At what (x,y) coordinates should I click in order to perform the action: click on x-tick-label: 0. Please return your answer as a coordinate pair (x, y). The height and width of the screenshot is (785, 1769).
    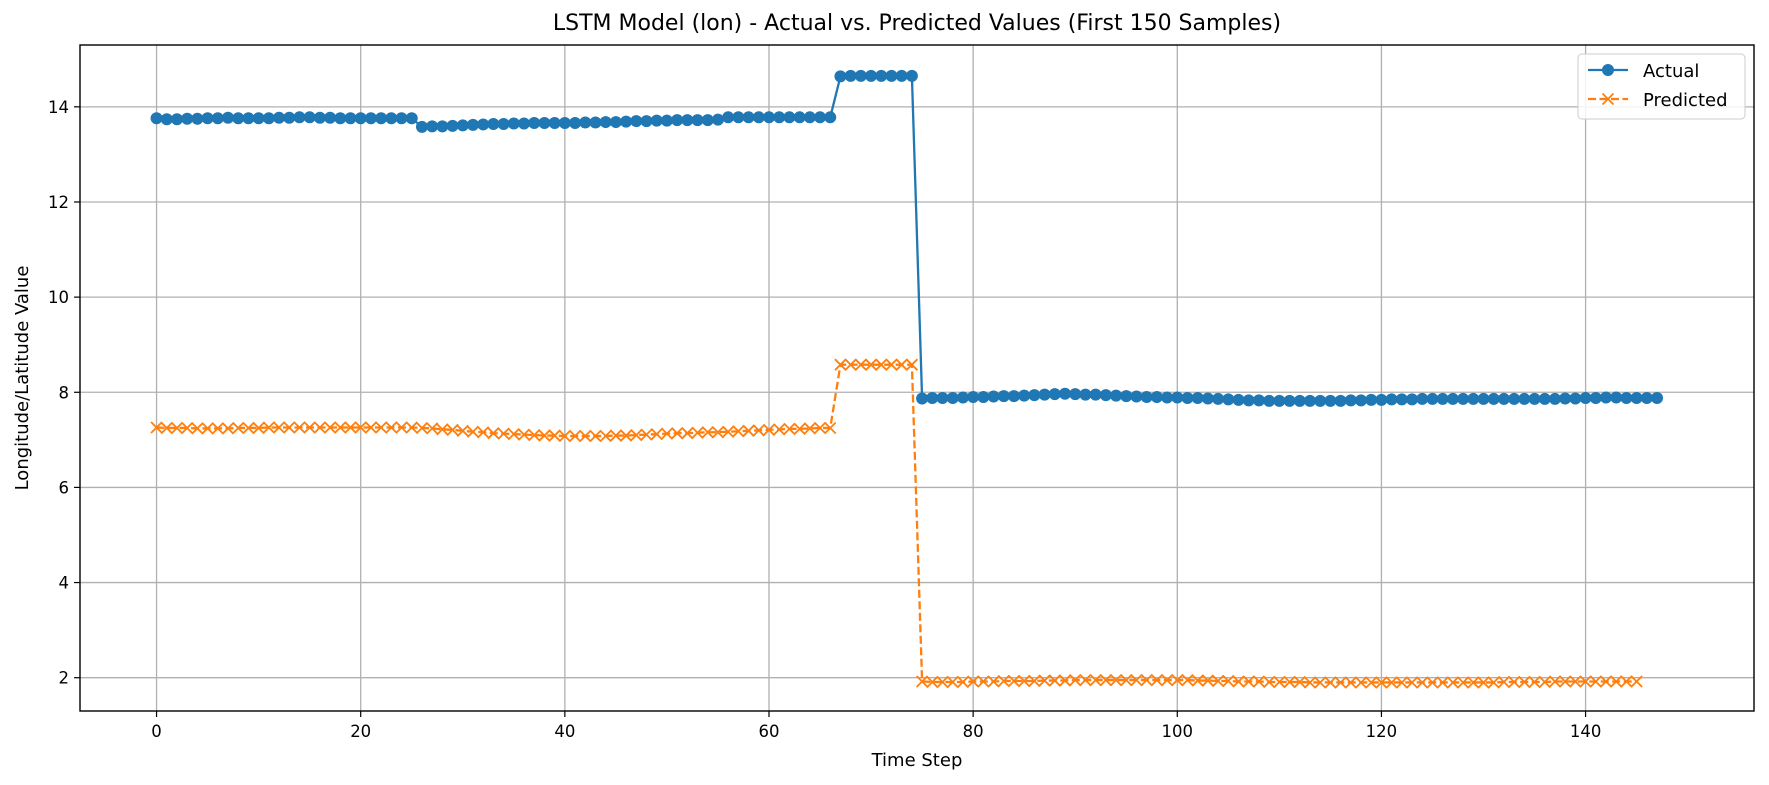
    Looking at the image, I should click on (156, 731).